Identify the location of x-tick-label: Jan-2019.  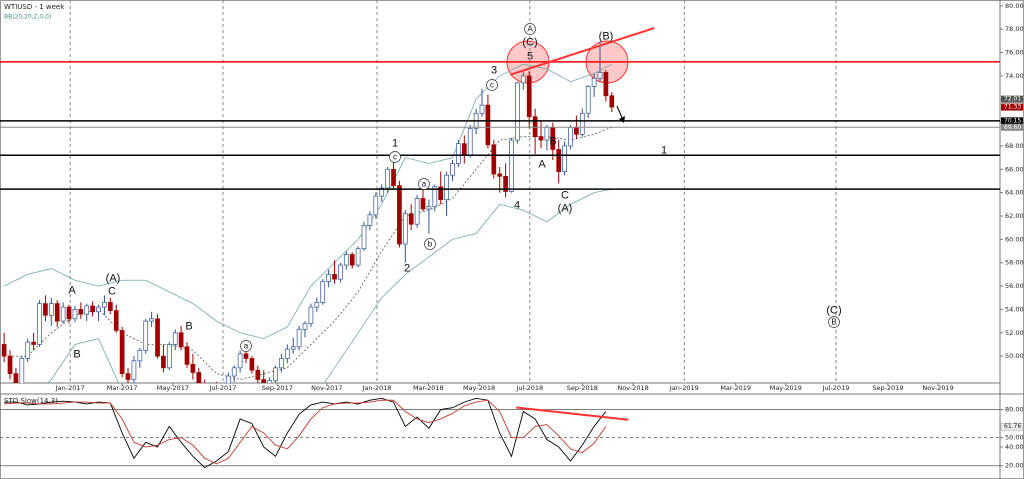
(684, 388).